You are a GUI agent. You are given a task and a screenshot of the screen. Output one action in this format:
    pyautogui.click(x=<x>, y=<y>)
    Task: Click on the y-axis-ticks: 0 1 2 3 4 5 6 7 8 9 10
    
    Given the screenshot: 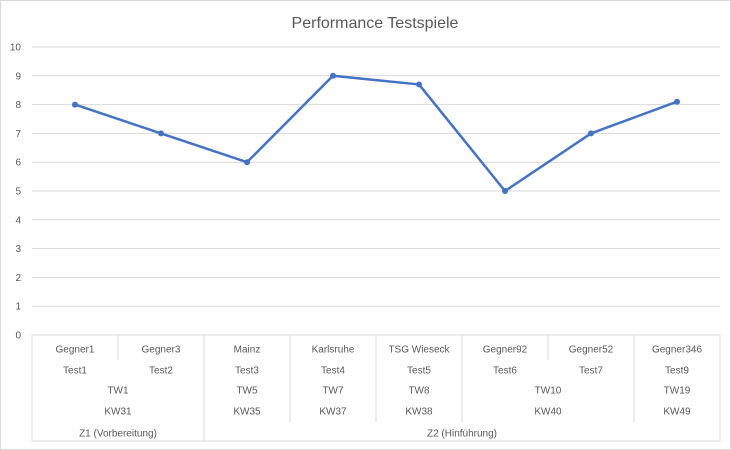 What is the action you would take?
    pyautogui.click(x=16, y=192)
    